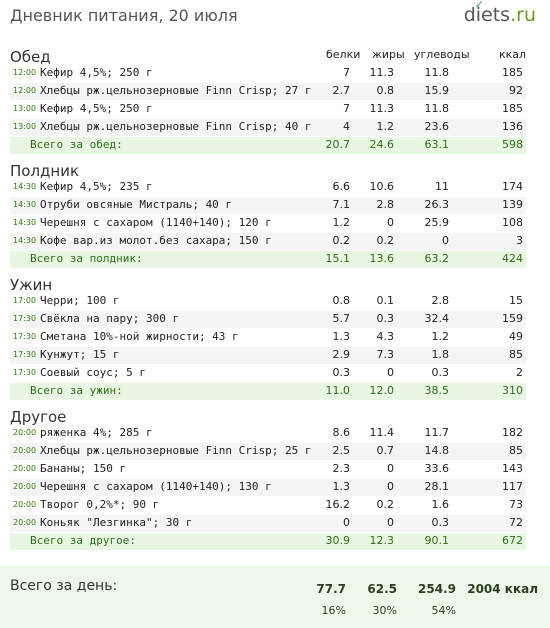  Describe the element at coordinates (440, 354) in the screenshot. I see `value-carbs: 1.8` at that location.